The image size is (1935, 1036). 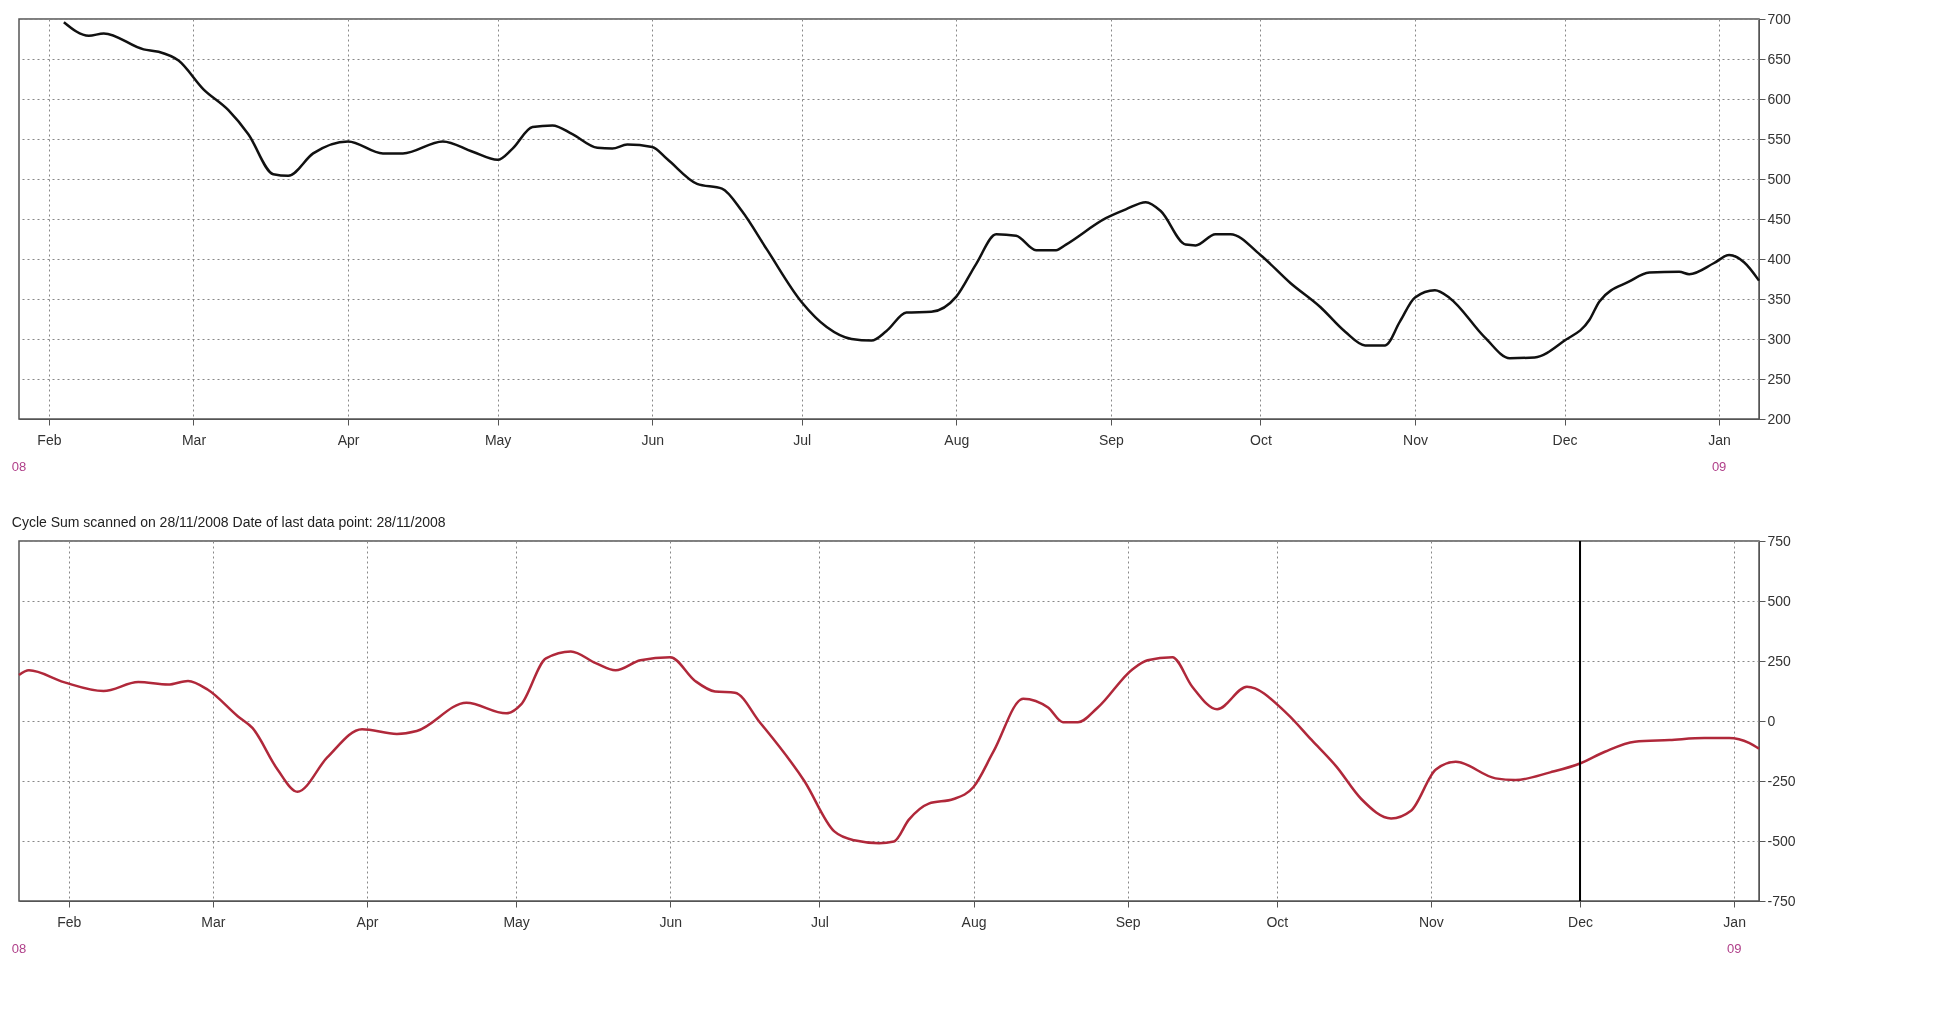 I want to click on chart-title: Cycle Sum scanned on 28/11/2008 Date of last data point: 28/11/2008, so click(x=228, y=522).